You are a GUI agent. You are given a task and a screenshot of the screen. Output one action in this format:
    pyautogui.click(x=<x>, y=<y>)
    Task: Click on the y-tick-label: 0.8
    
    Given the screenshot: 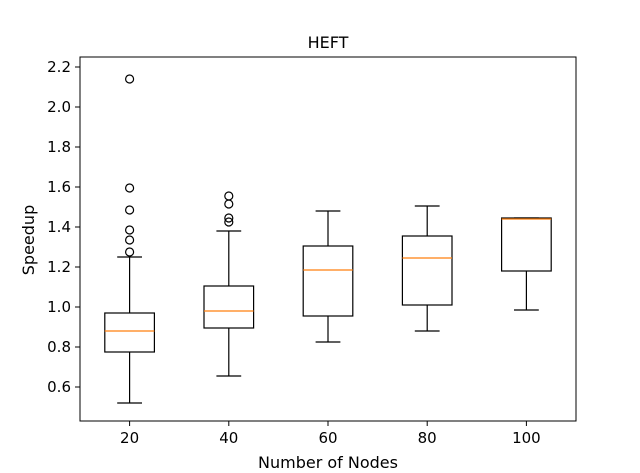 What is the action you would take?
    pyautogui.click(x=59, y=347)
    